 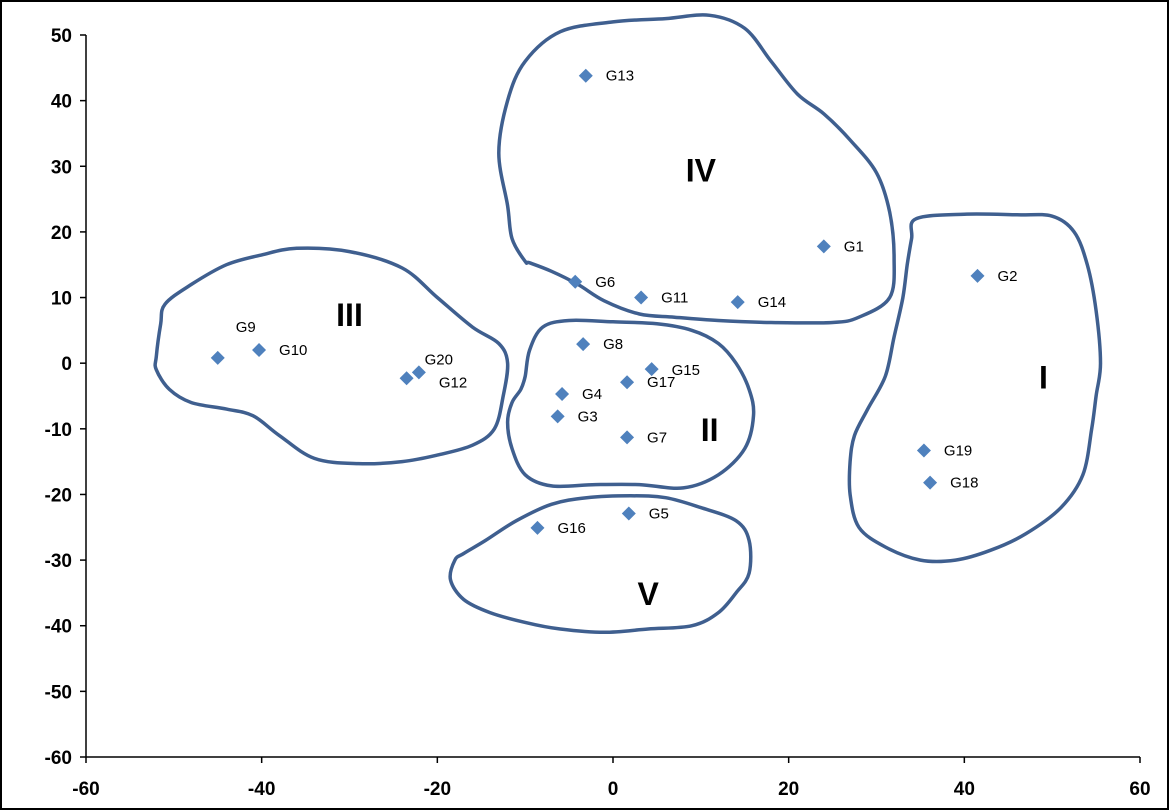 What do you see at coordinates (437, 789) in the screenshot?
I see `x-tick-label: -20` at bounding box center [437, 789].